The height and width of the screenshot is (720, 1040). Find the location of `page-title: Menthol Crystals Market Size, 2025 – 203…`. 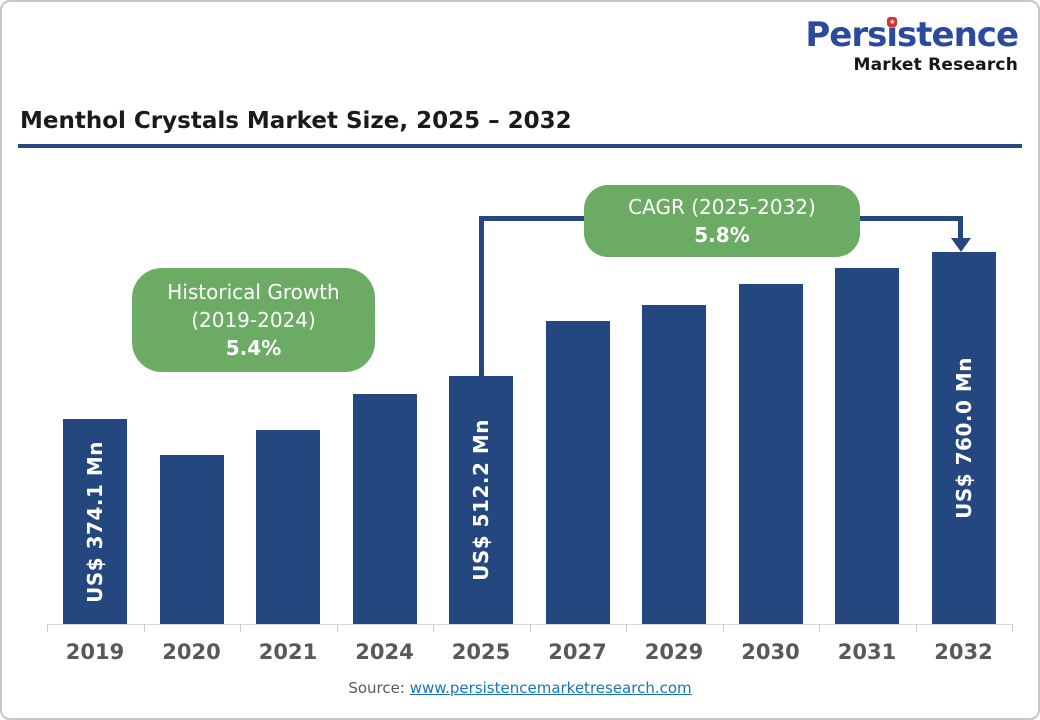

page-title: Menthol Crystals Market Size, 2025 – 203… is located at coordinates (296, 121).